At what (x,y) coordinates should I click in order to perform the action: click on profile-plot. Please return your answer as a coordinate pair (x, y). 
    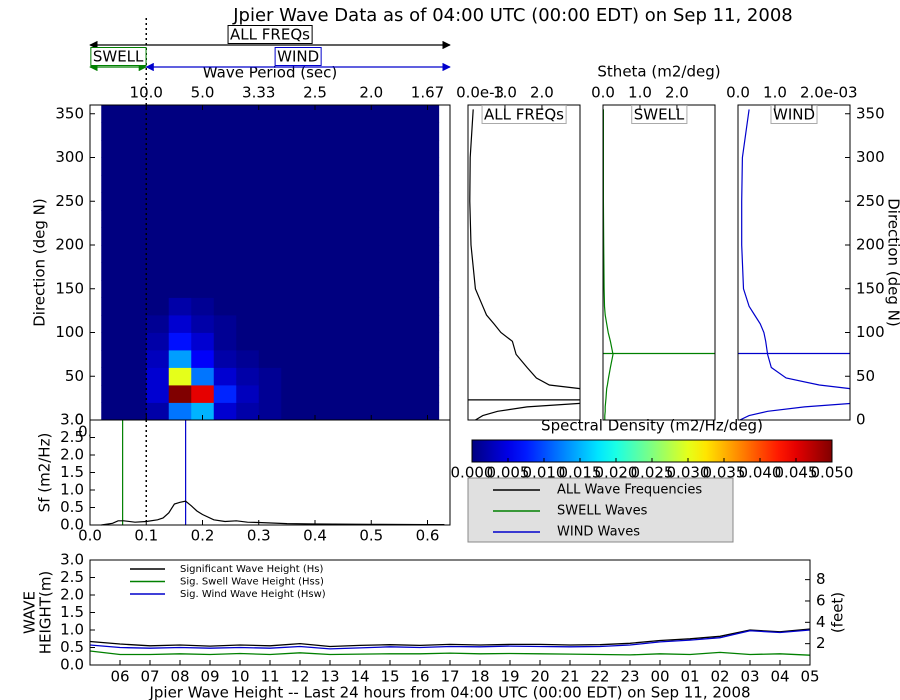
    Looking at the image, I should click on (794, 264).